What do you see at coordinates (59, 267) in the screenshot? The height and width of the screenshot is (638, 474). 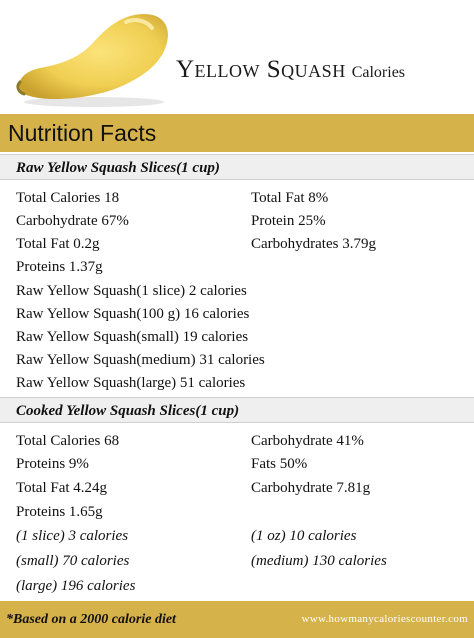 I see `raw-left-line: Proteins 1.37g` at bounding box center [59, 267].